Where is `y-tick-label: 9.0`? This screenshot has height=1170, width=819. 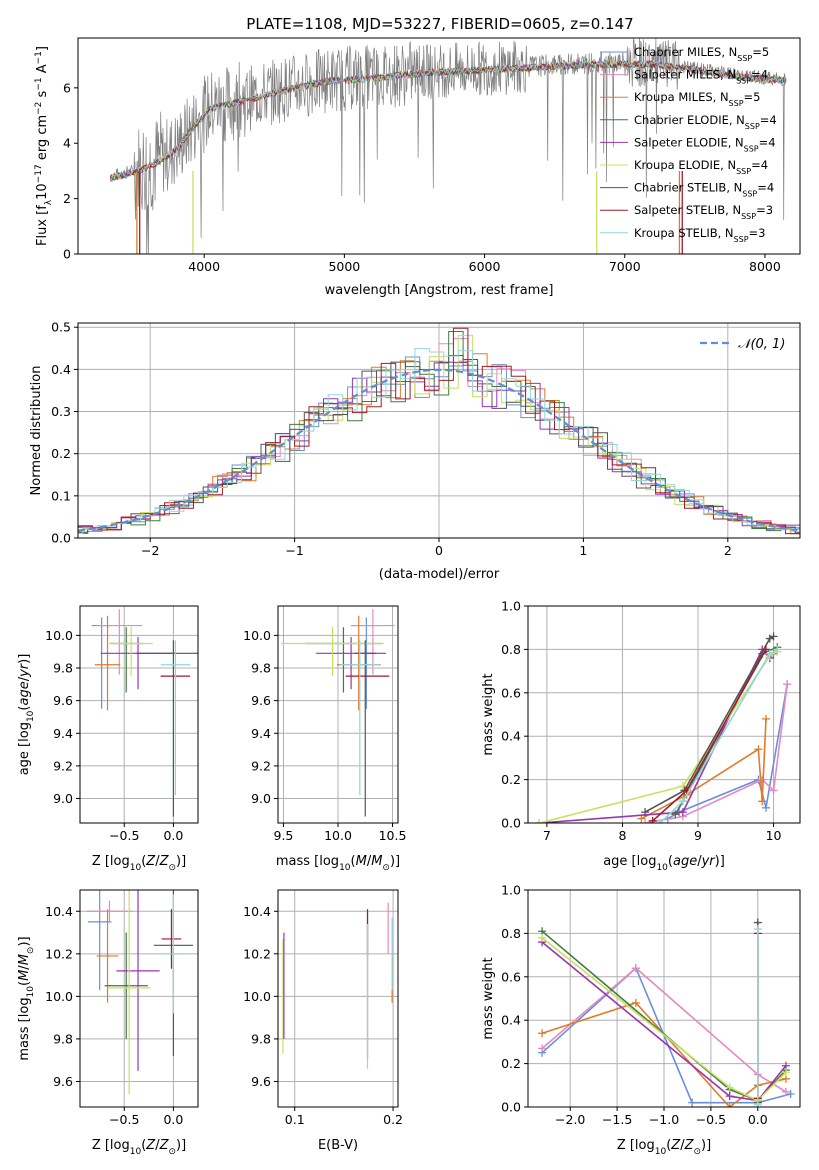 y-tick-label: 9.0 is located at coordinates (63, 798).